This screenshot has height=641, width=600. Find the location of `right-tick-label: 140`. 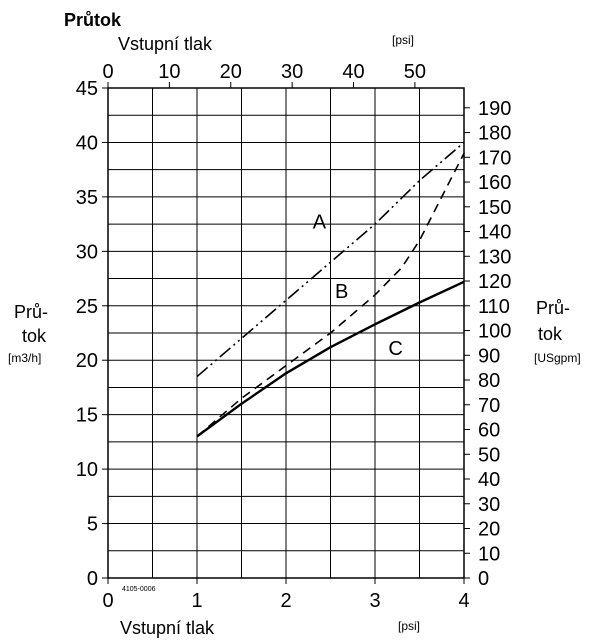

right-tick-label: 140 is located at coordinates (494, 233).